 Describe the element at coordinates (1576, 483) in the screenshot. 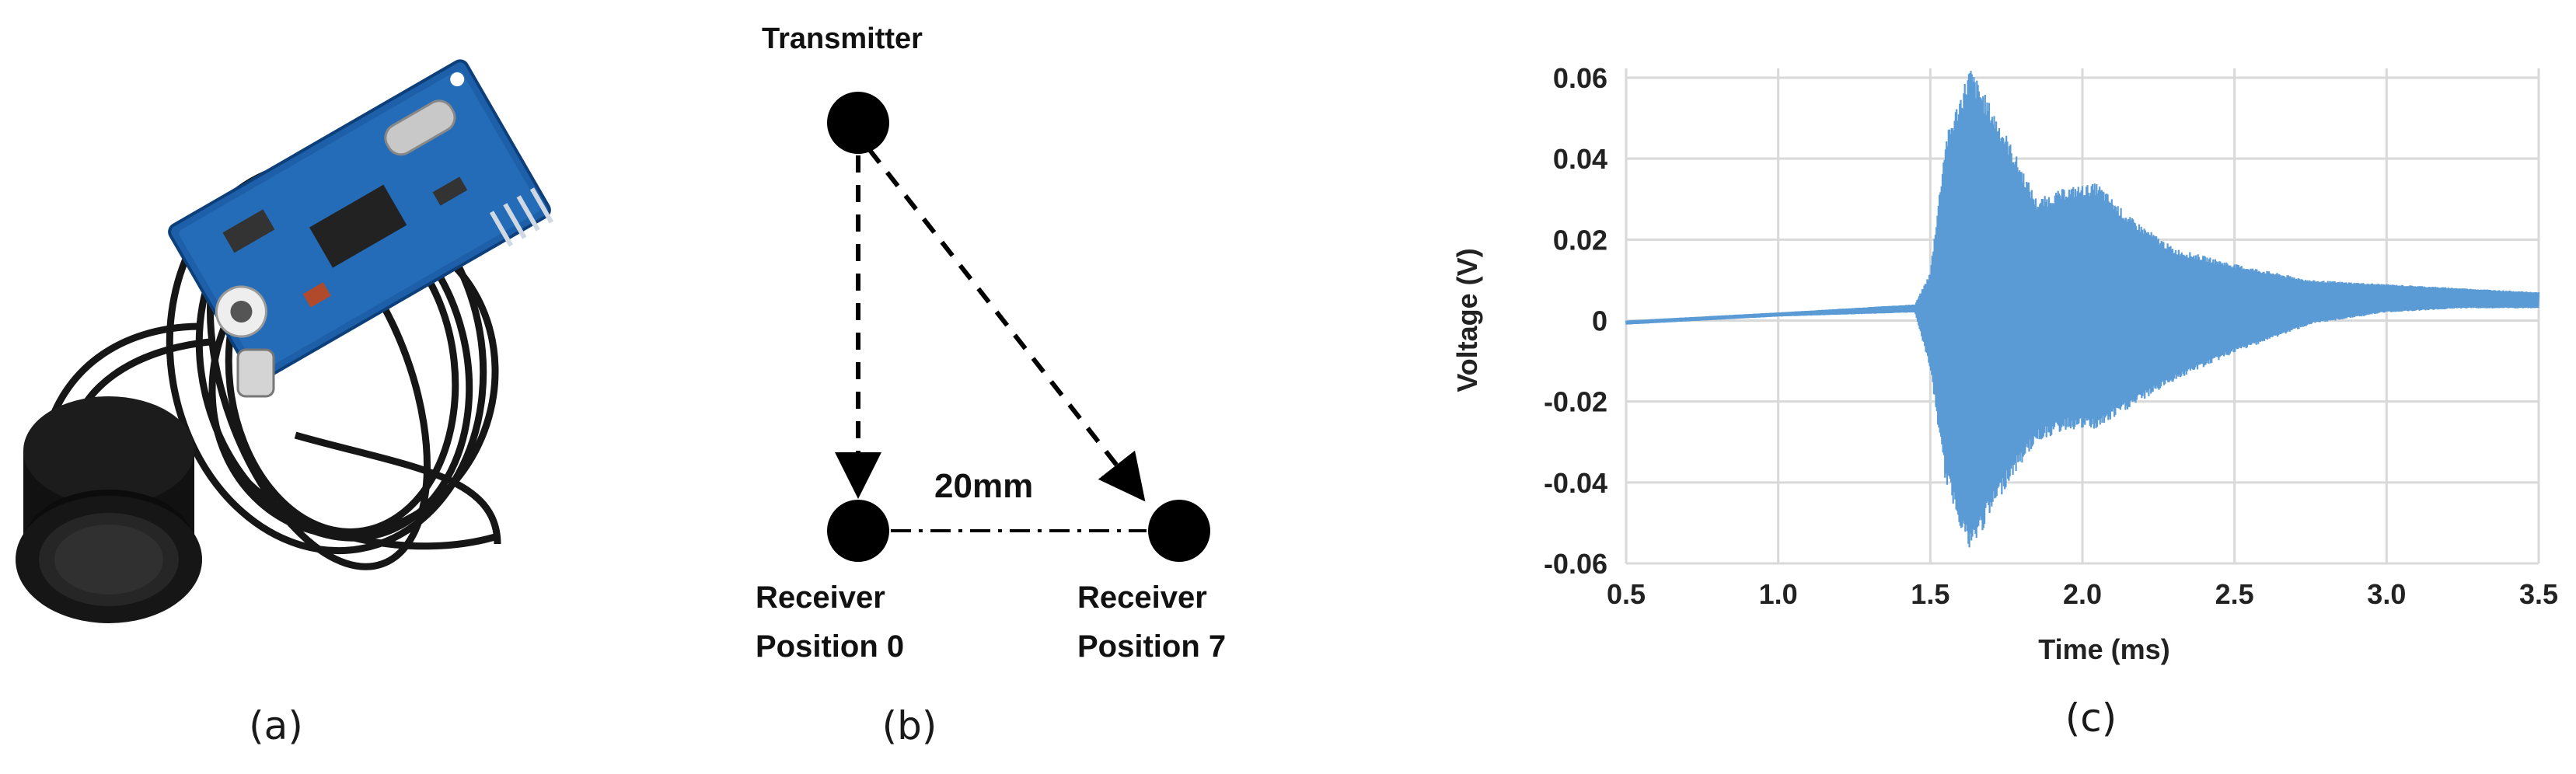

I see `y-tick-label: -0.04` at that location.